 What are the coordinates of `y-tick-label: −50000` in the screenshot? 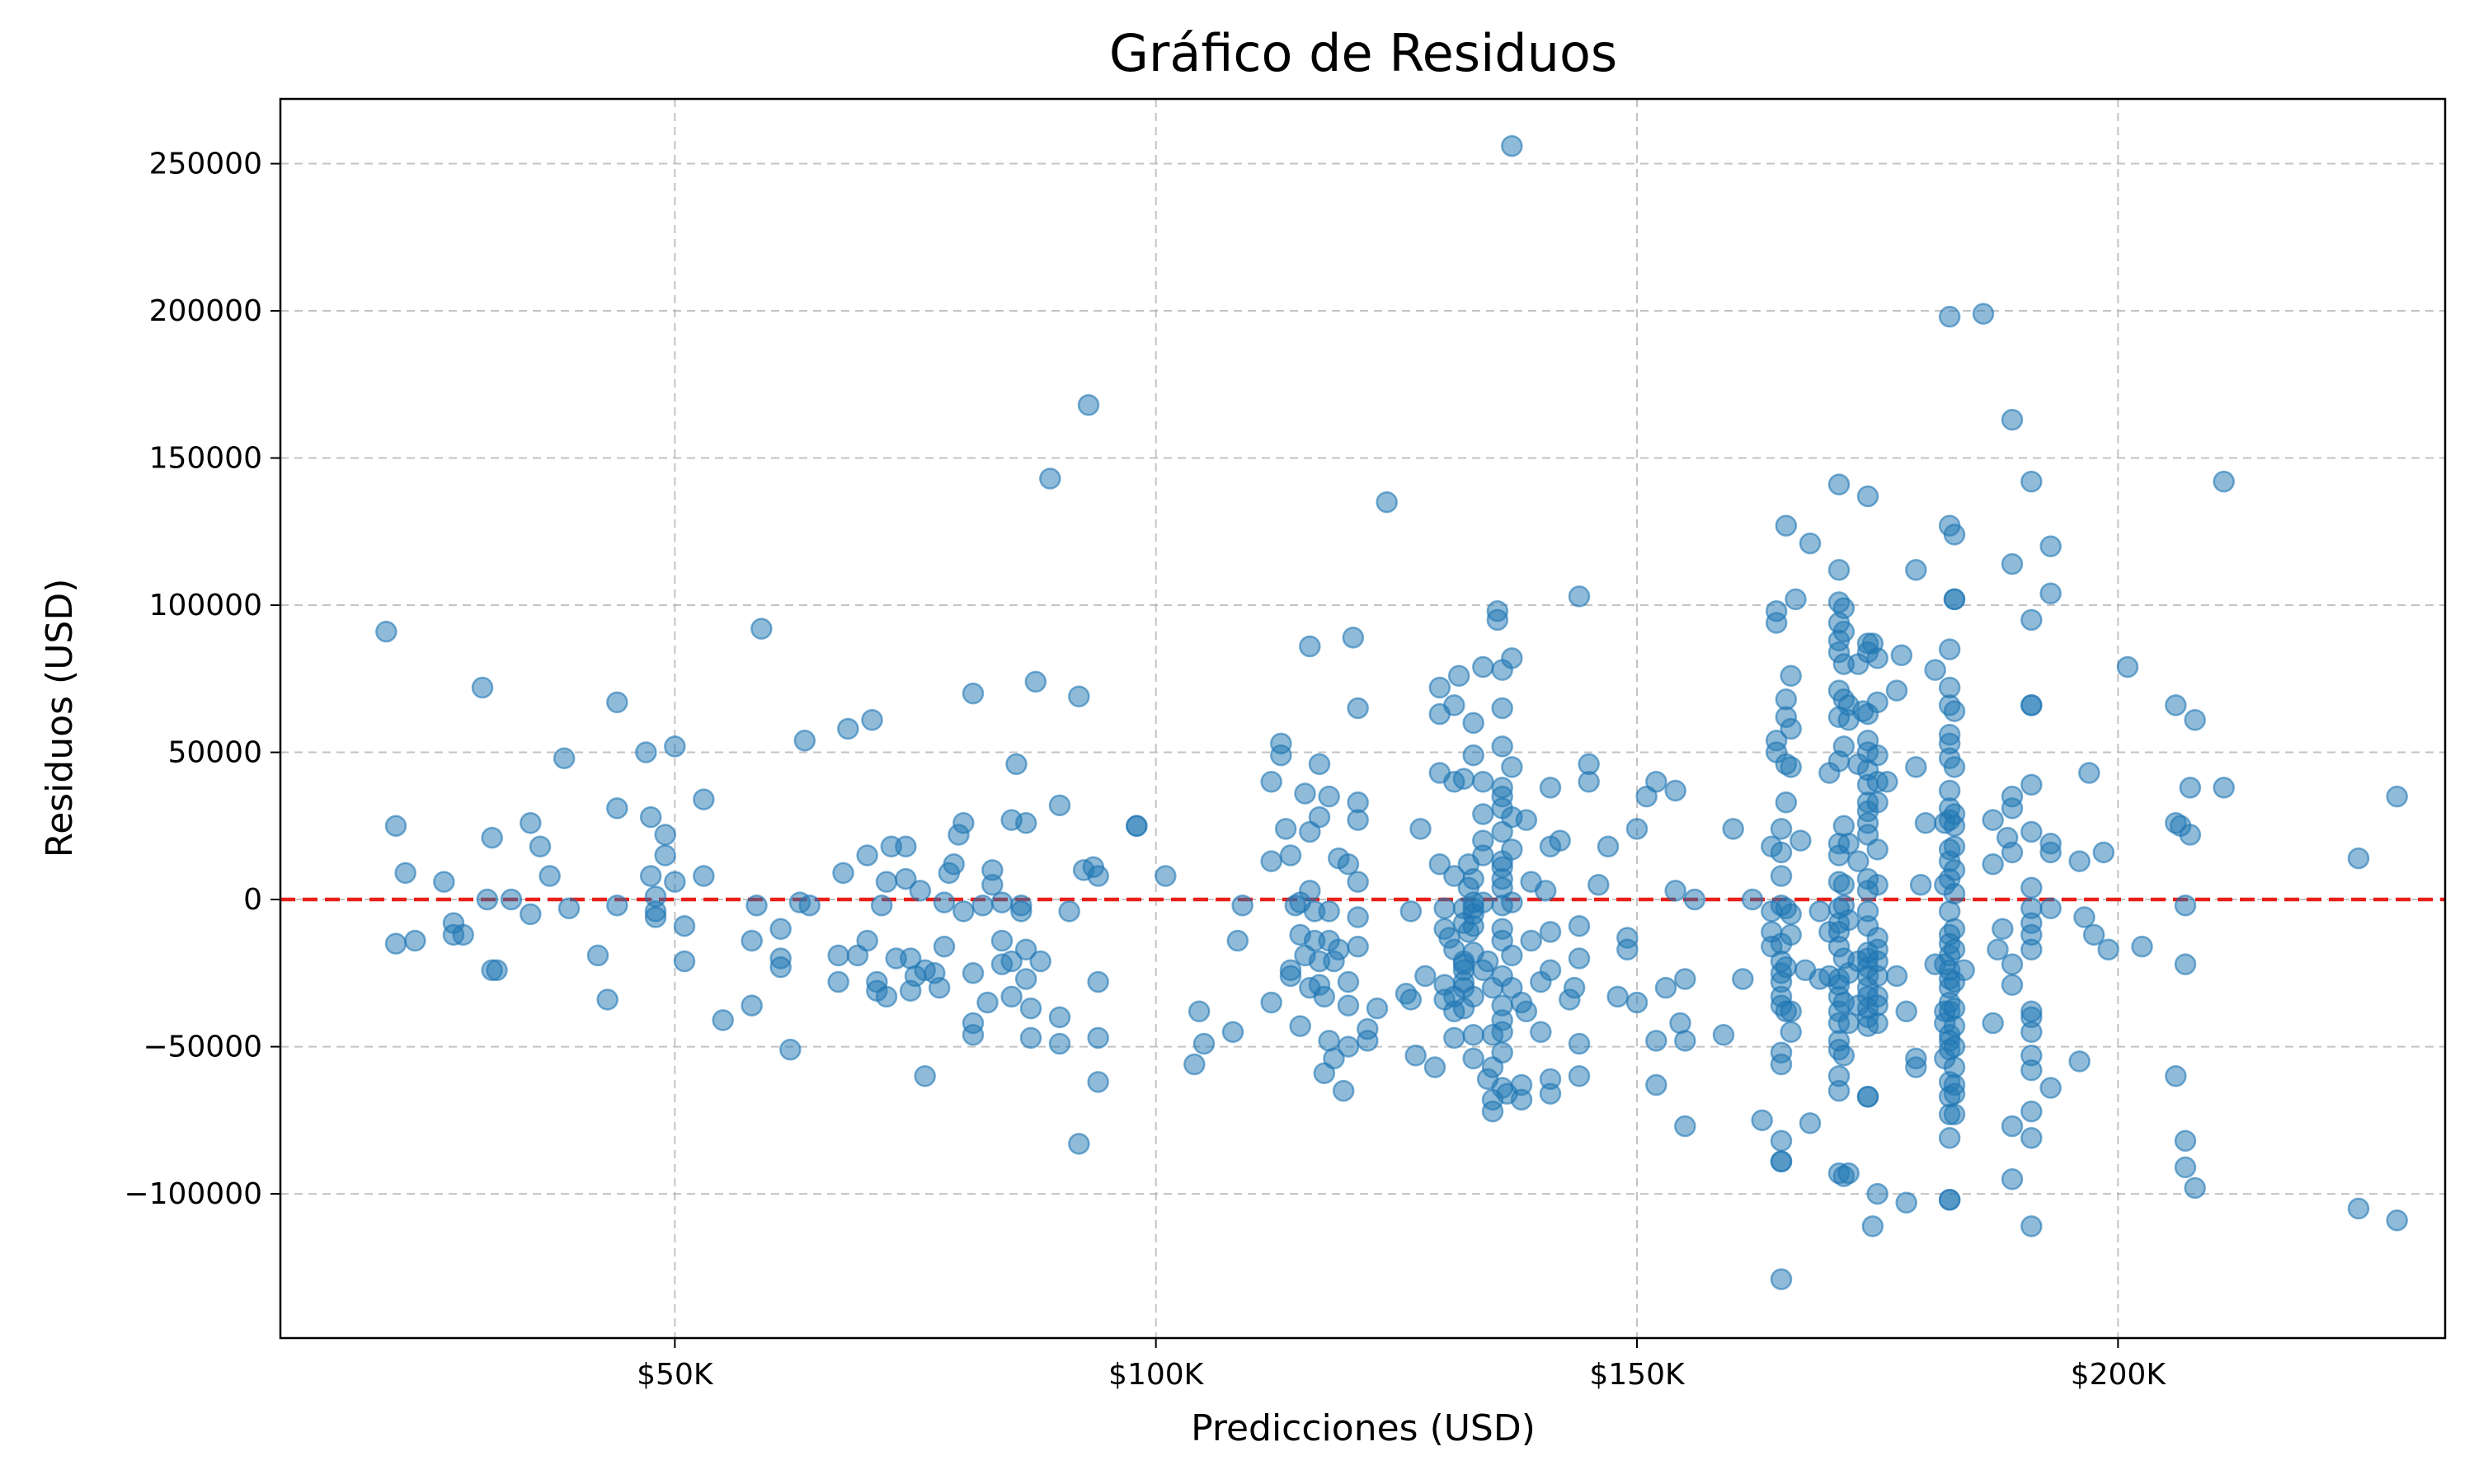 It's located at (202, 1047).